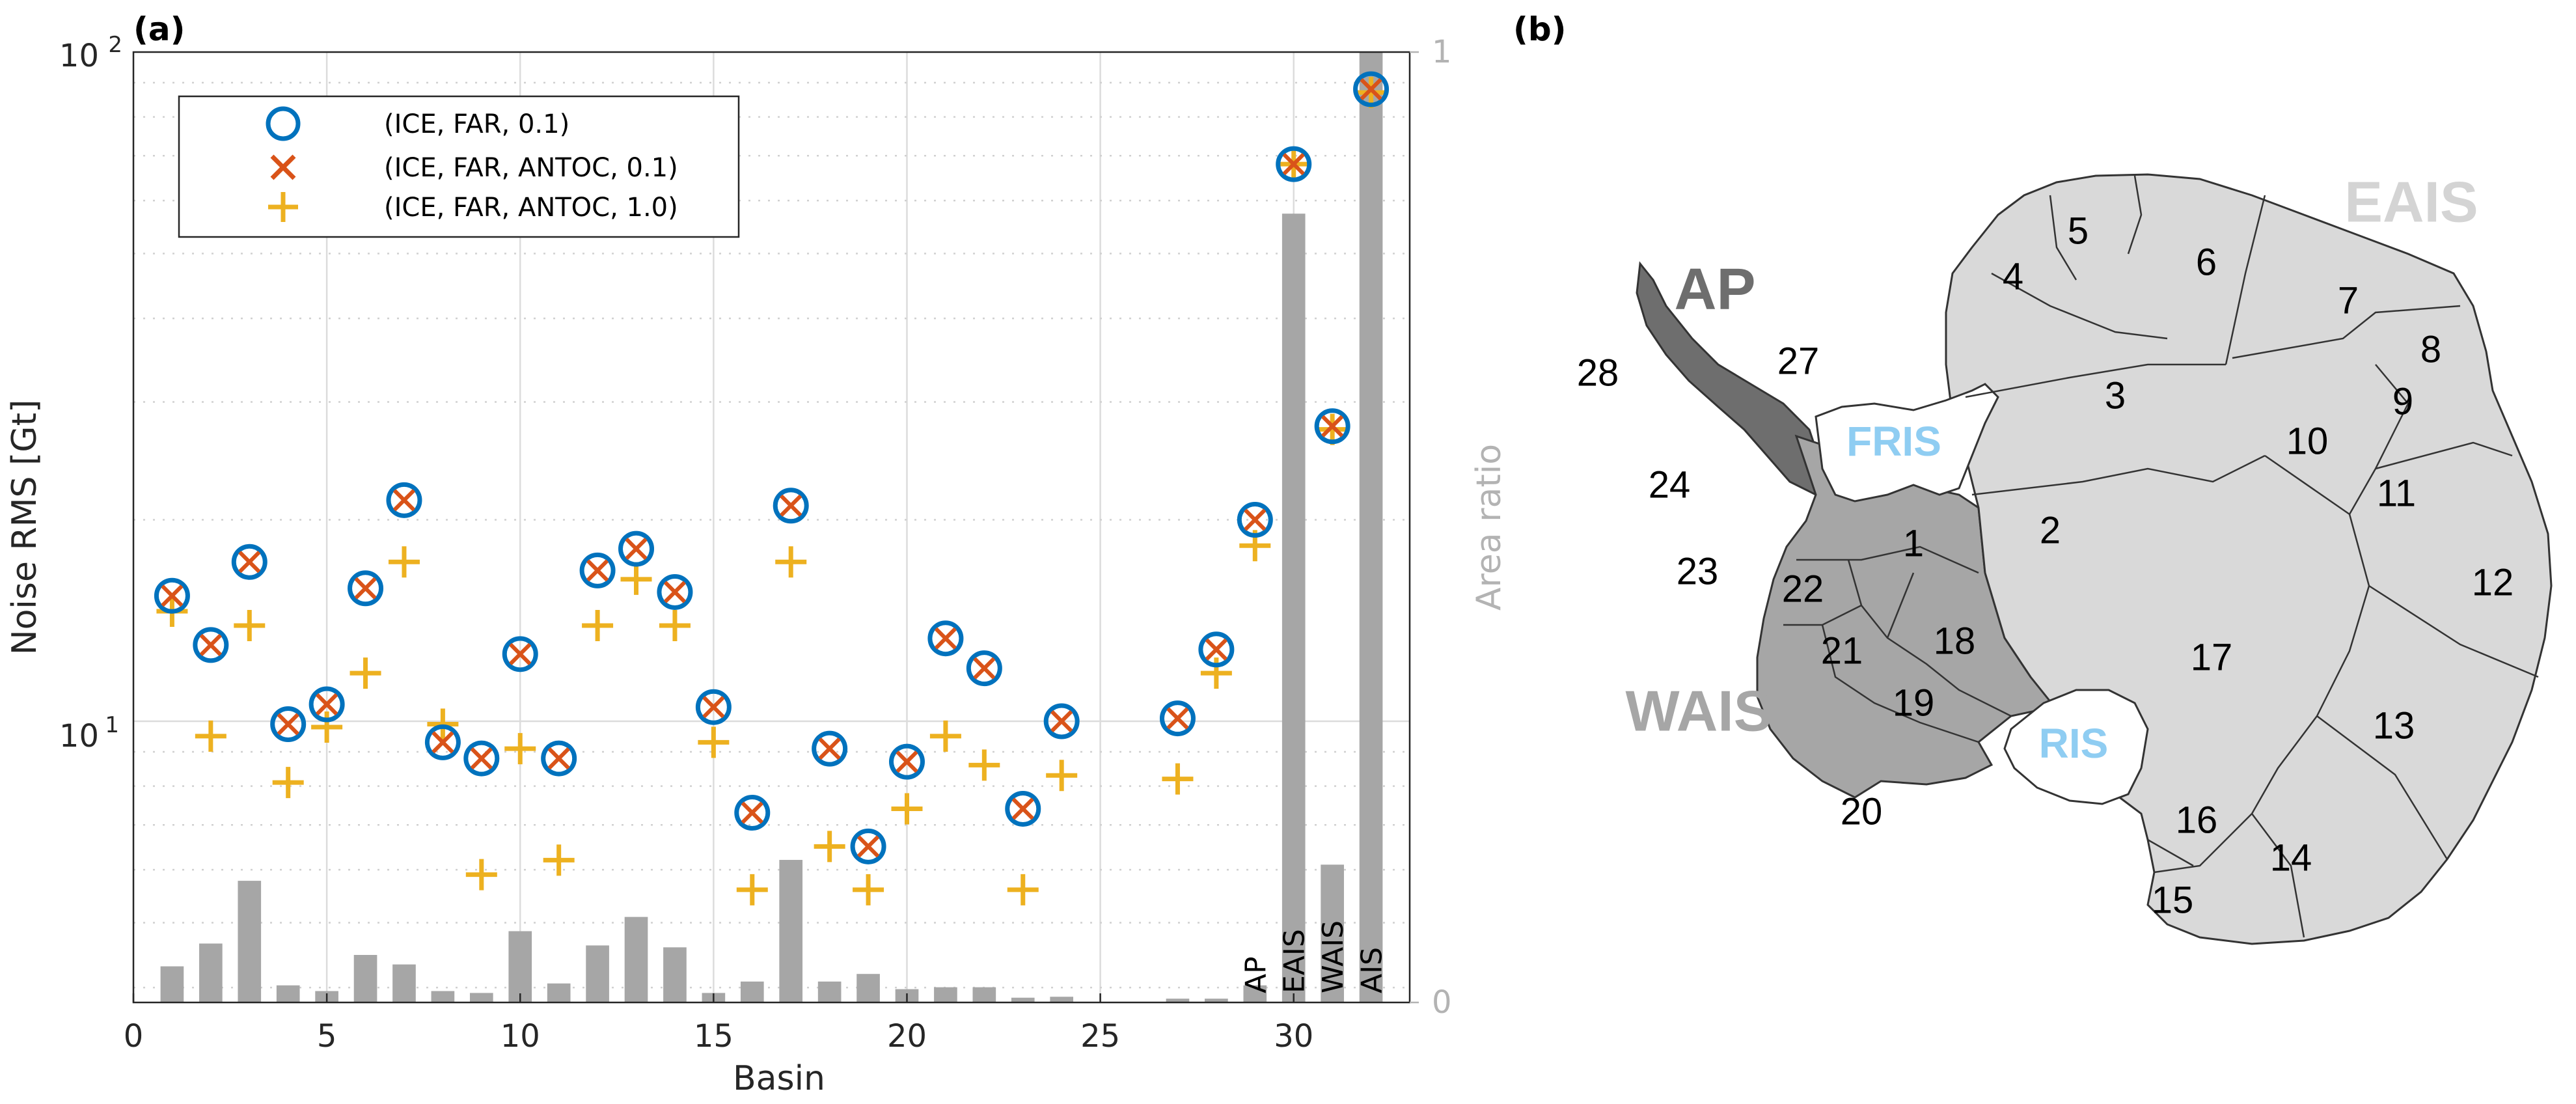 The width and height of the screenshot is (2576, 1104). Describe the element at coordinates (2197, 820) in the screenshot. I see `basin-label-16: 16` at that location.